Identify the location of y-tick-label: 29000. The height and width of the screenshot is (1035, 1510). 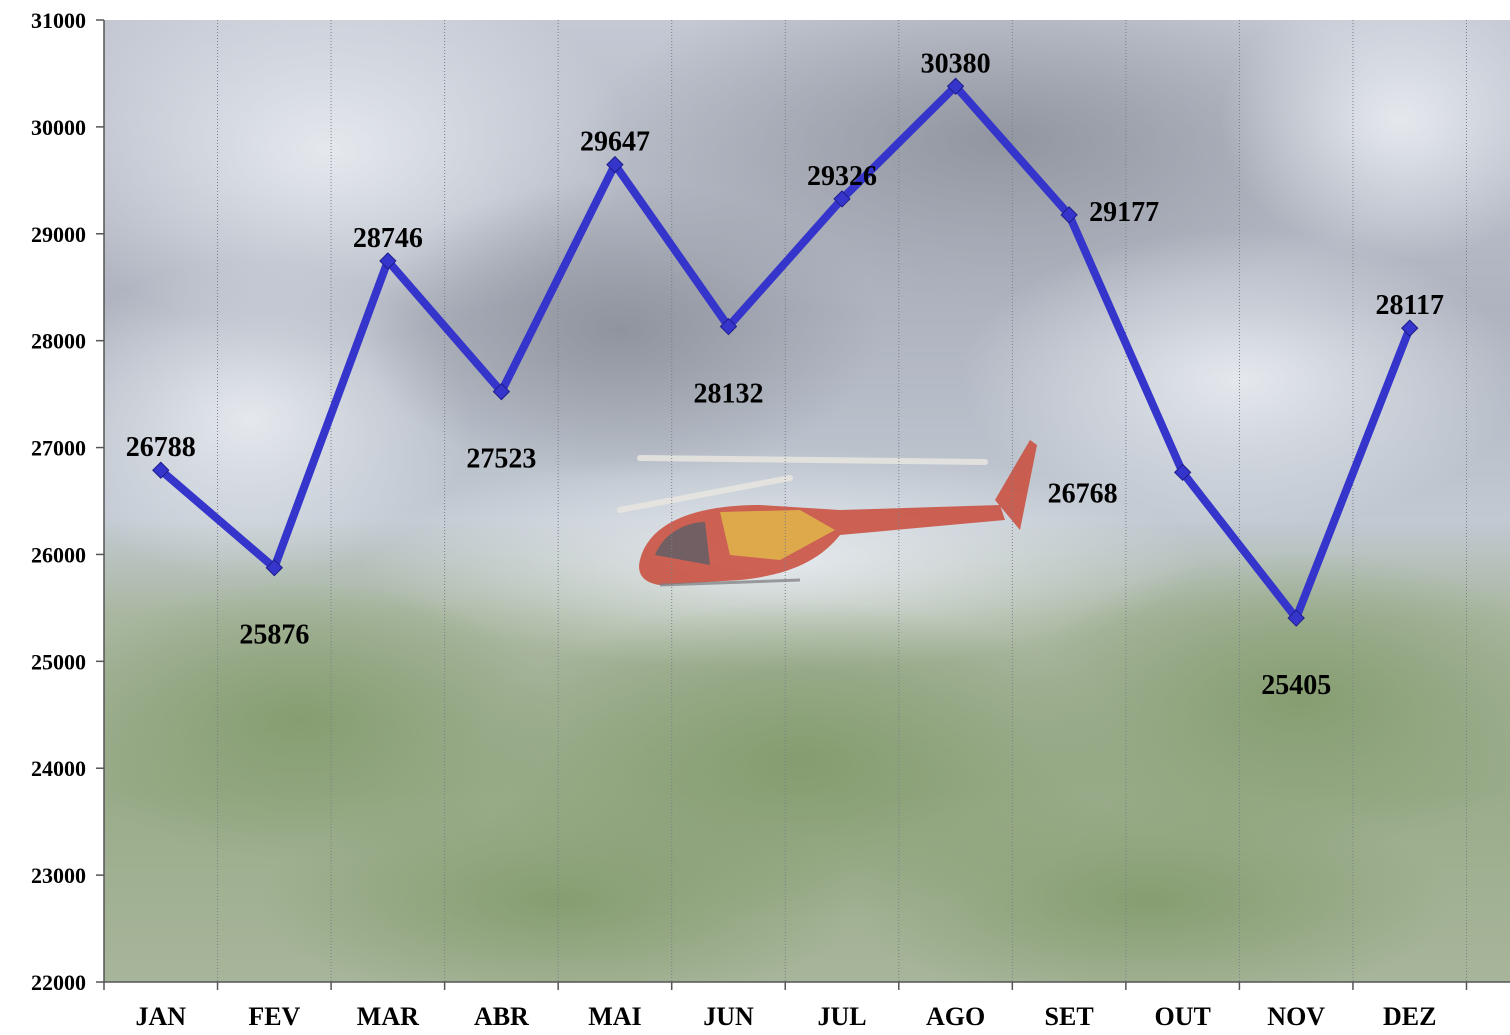
(58, 234).